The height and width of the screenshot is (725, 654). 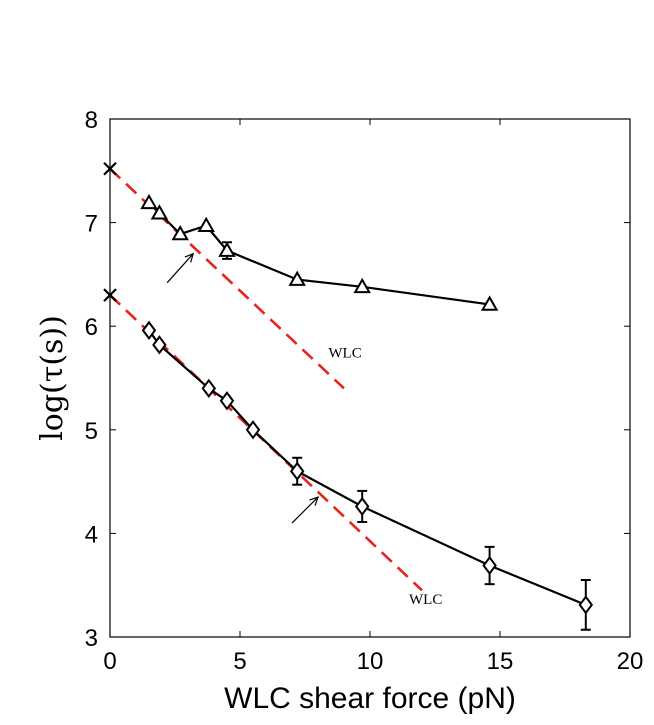 I want to click on y-tick-label: 4, so click(x=91, y=534).